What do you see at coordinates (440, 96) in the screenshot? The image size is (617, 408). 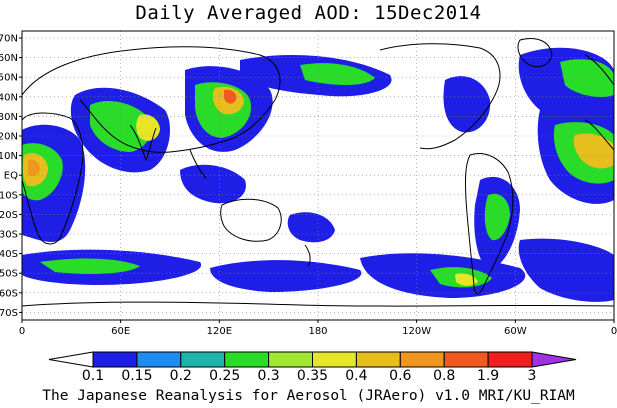 I see `coast-north-america` at bounding box center [440, 96].